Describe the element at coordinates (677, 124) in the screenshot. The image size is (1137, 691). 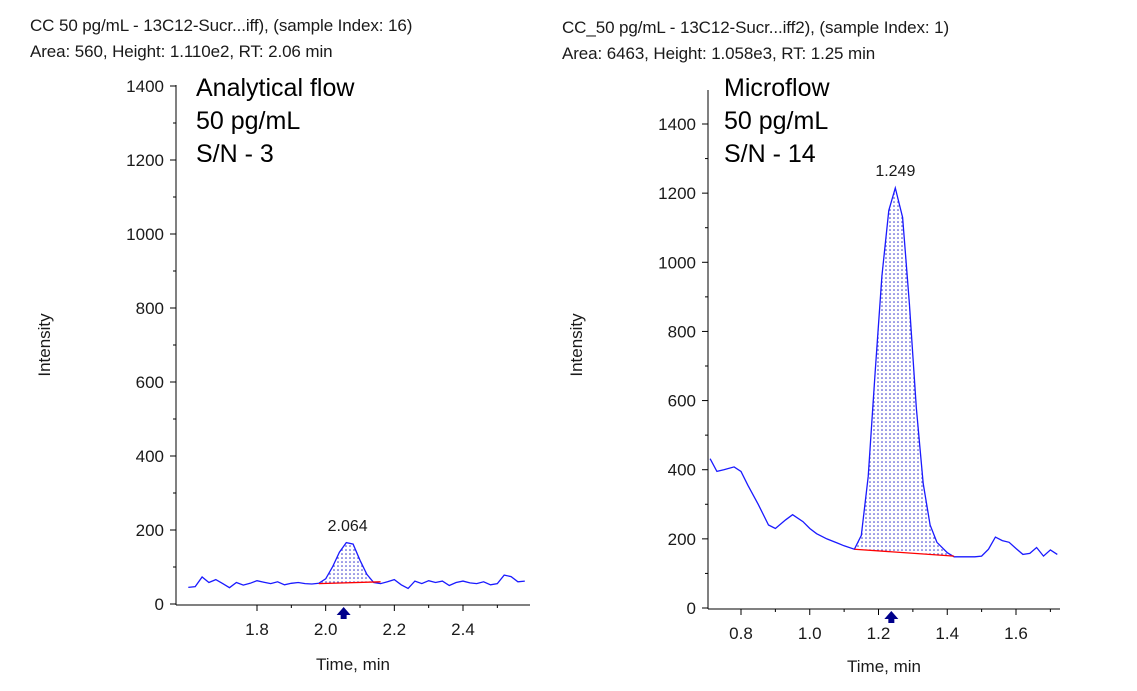
I see `chart2-y-tick-label: 1400` at that location.